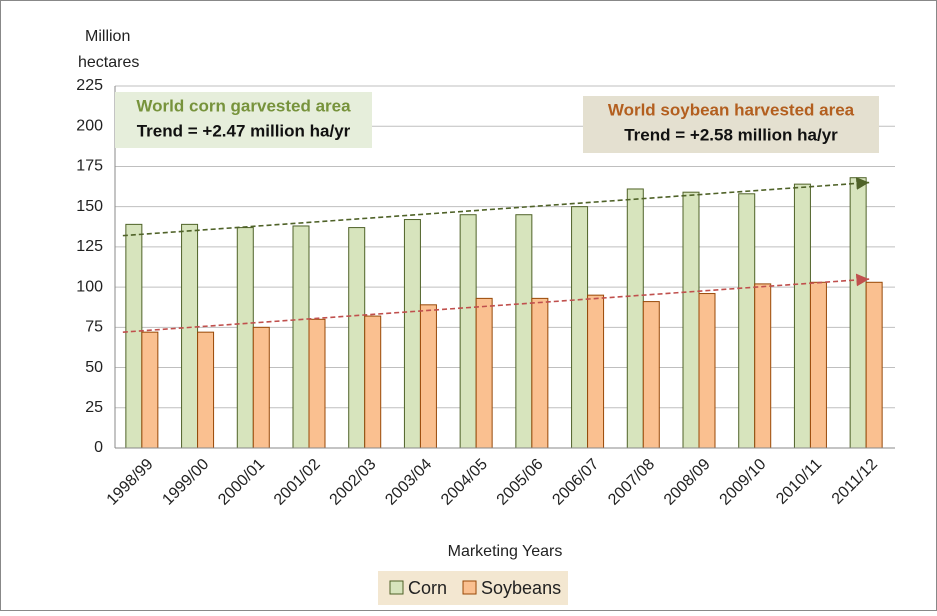 The height and width of the screenshot is (616, 937). I want to click on y-tick-label: 125, so click(89, 246).